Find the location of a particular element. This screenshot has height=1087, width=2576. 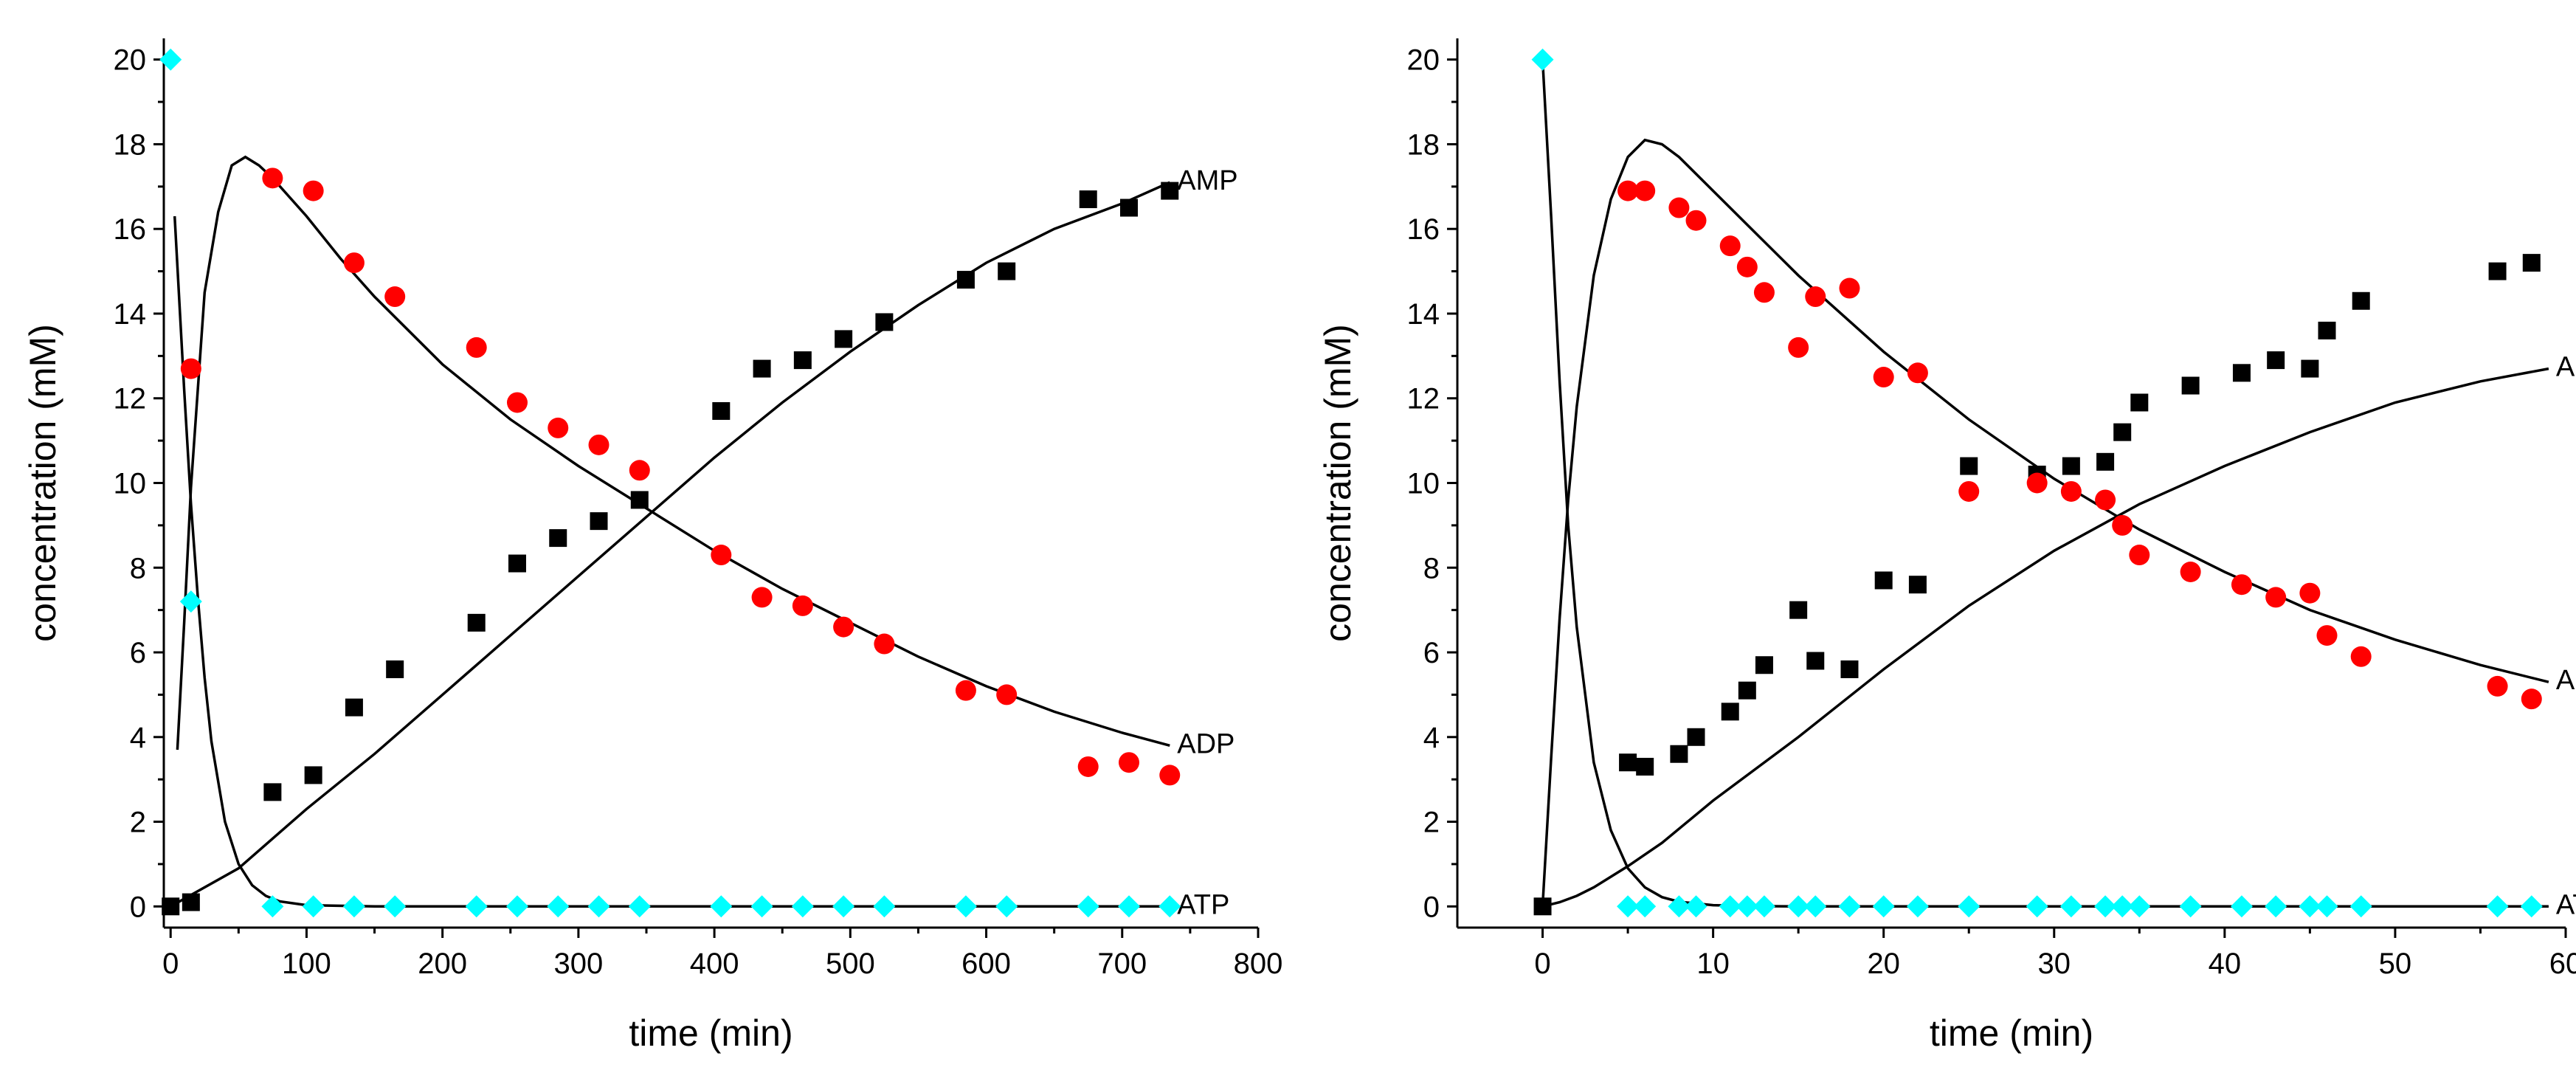

x-tick-label: 0 is located at coordinates (171, 964).